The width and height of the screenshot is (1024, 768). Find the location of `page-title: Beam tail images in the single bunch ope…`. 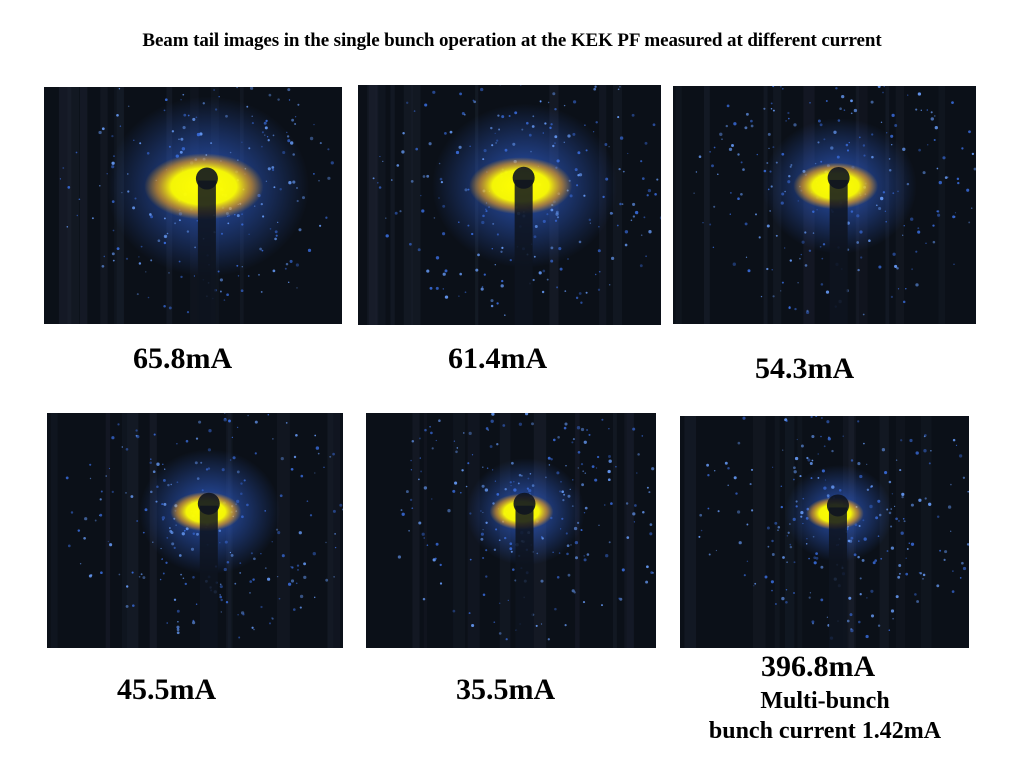

page-title: Beam tail images in the single bunch ope… is located at coordinates (512, 40).